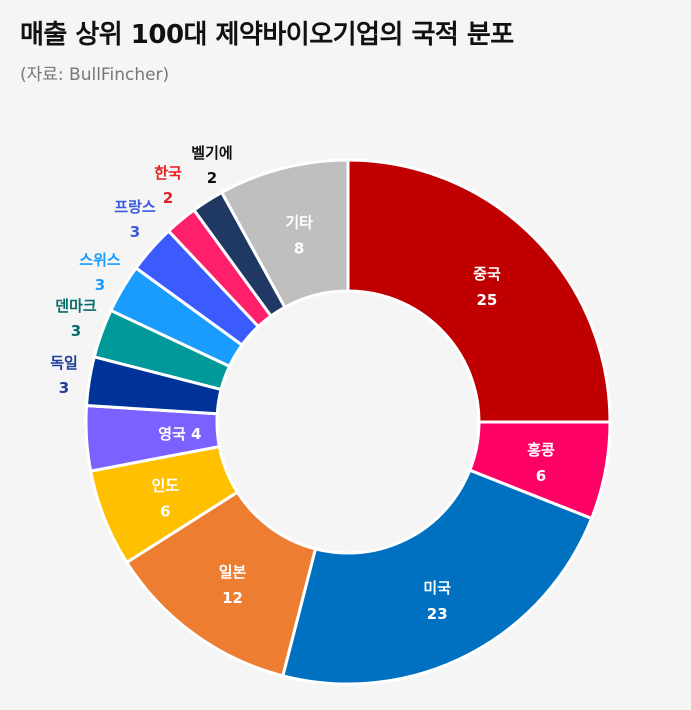  What do you see at coordinates (135, 207) in the screenshot?
I see `slice-category-label: 프랑스` at bounding box center [135, 207].